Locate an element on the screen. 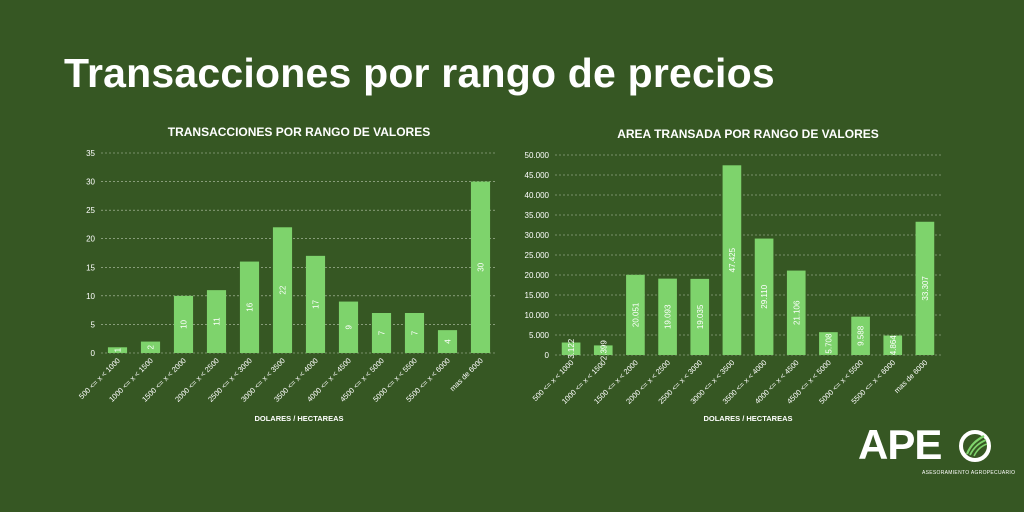 This screenshot has height=512, width=1024. data-label: 20.051 is located at coordinates (635, 314).